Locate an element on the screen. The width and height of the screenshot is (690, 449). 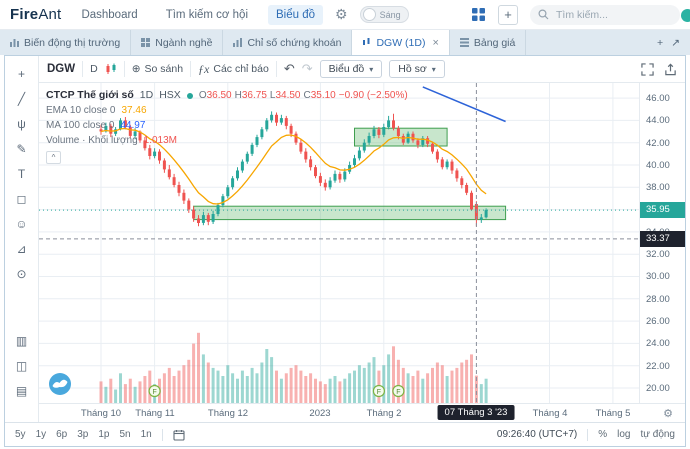
ohlc-open-value: 36.50 is located at coordinates (219, 95).